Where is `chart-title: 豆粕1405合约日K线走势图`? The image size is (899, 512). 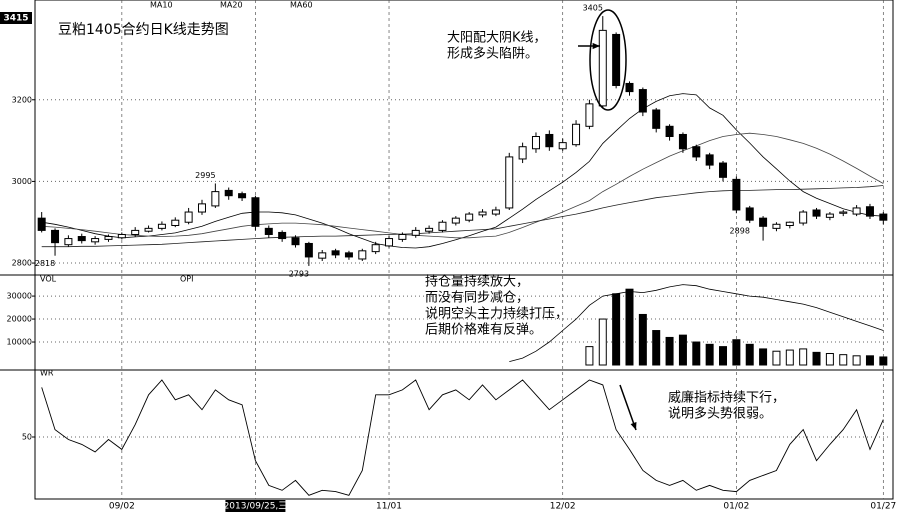
chart-title: 豆粕1405合约日K线走势图 is located at coordinates (143, 30).